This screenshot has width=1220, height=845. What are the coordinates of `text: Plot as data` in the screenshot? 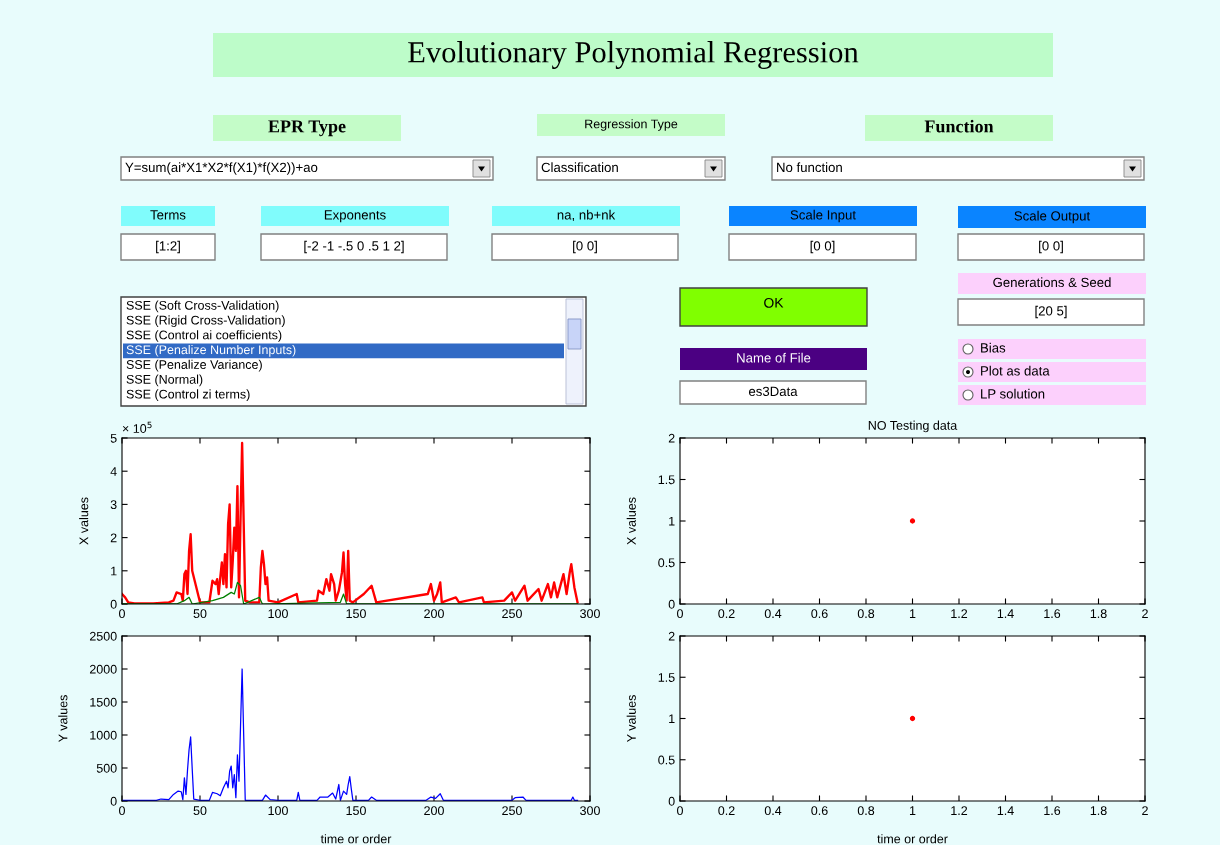 It's located at (1015, 370).